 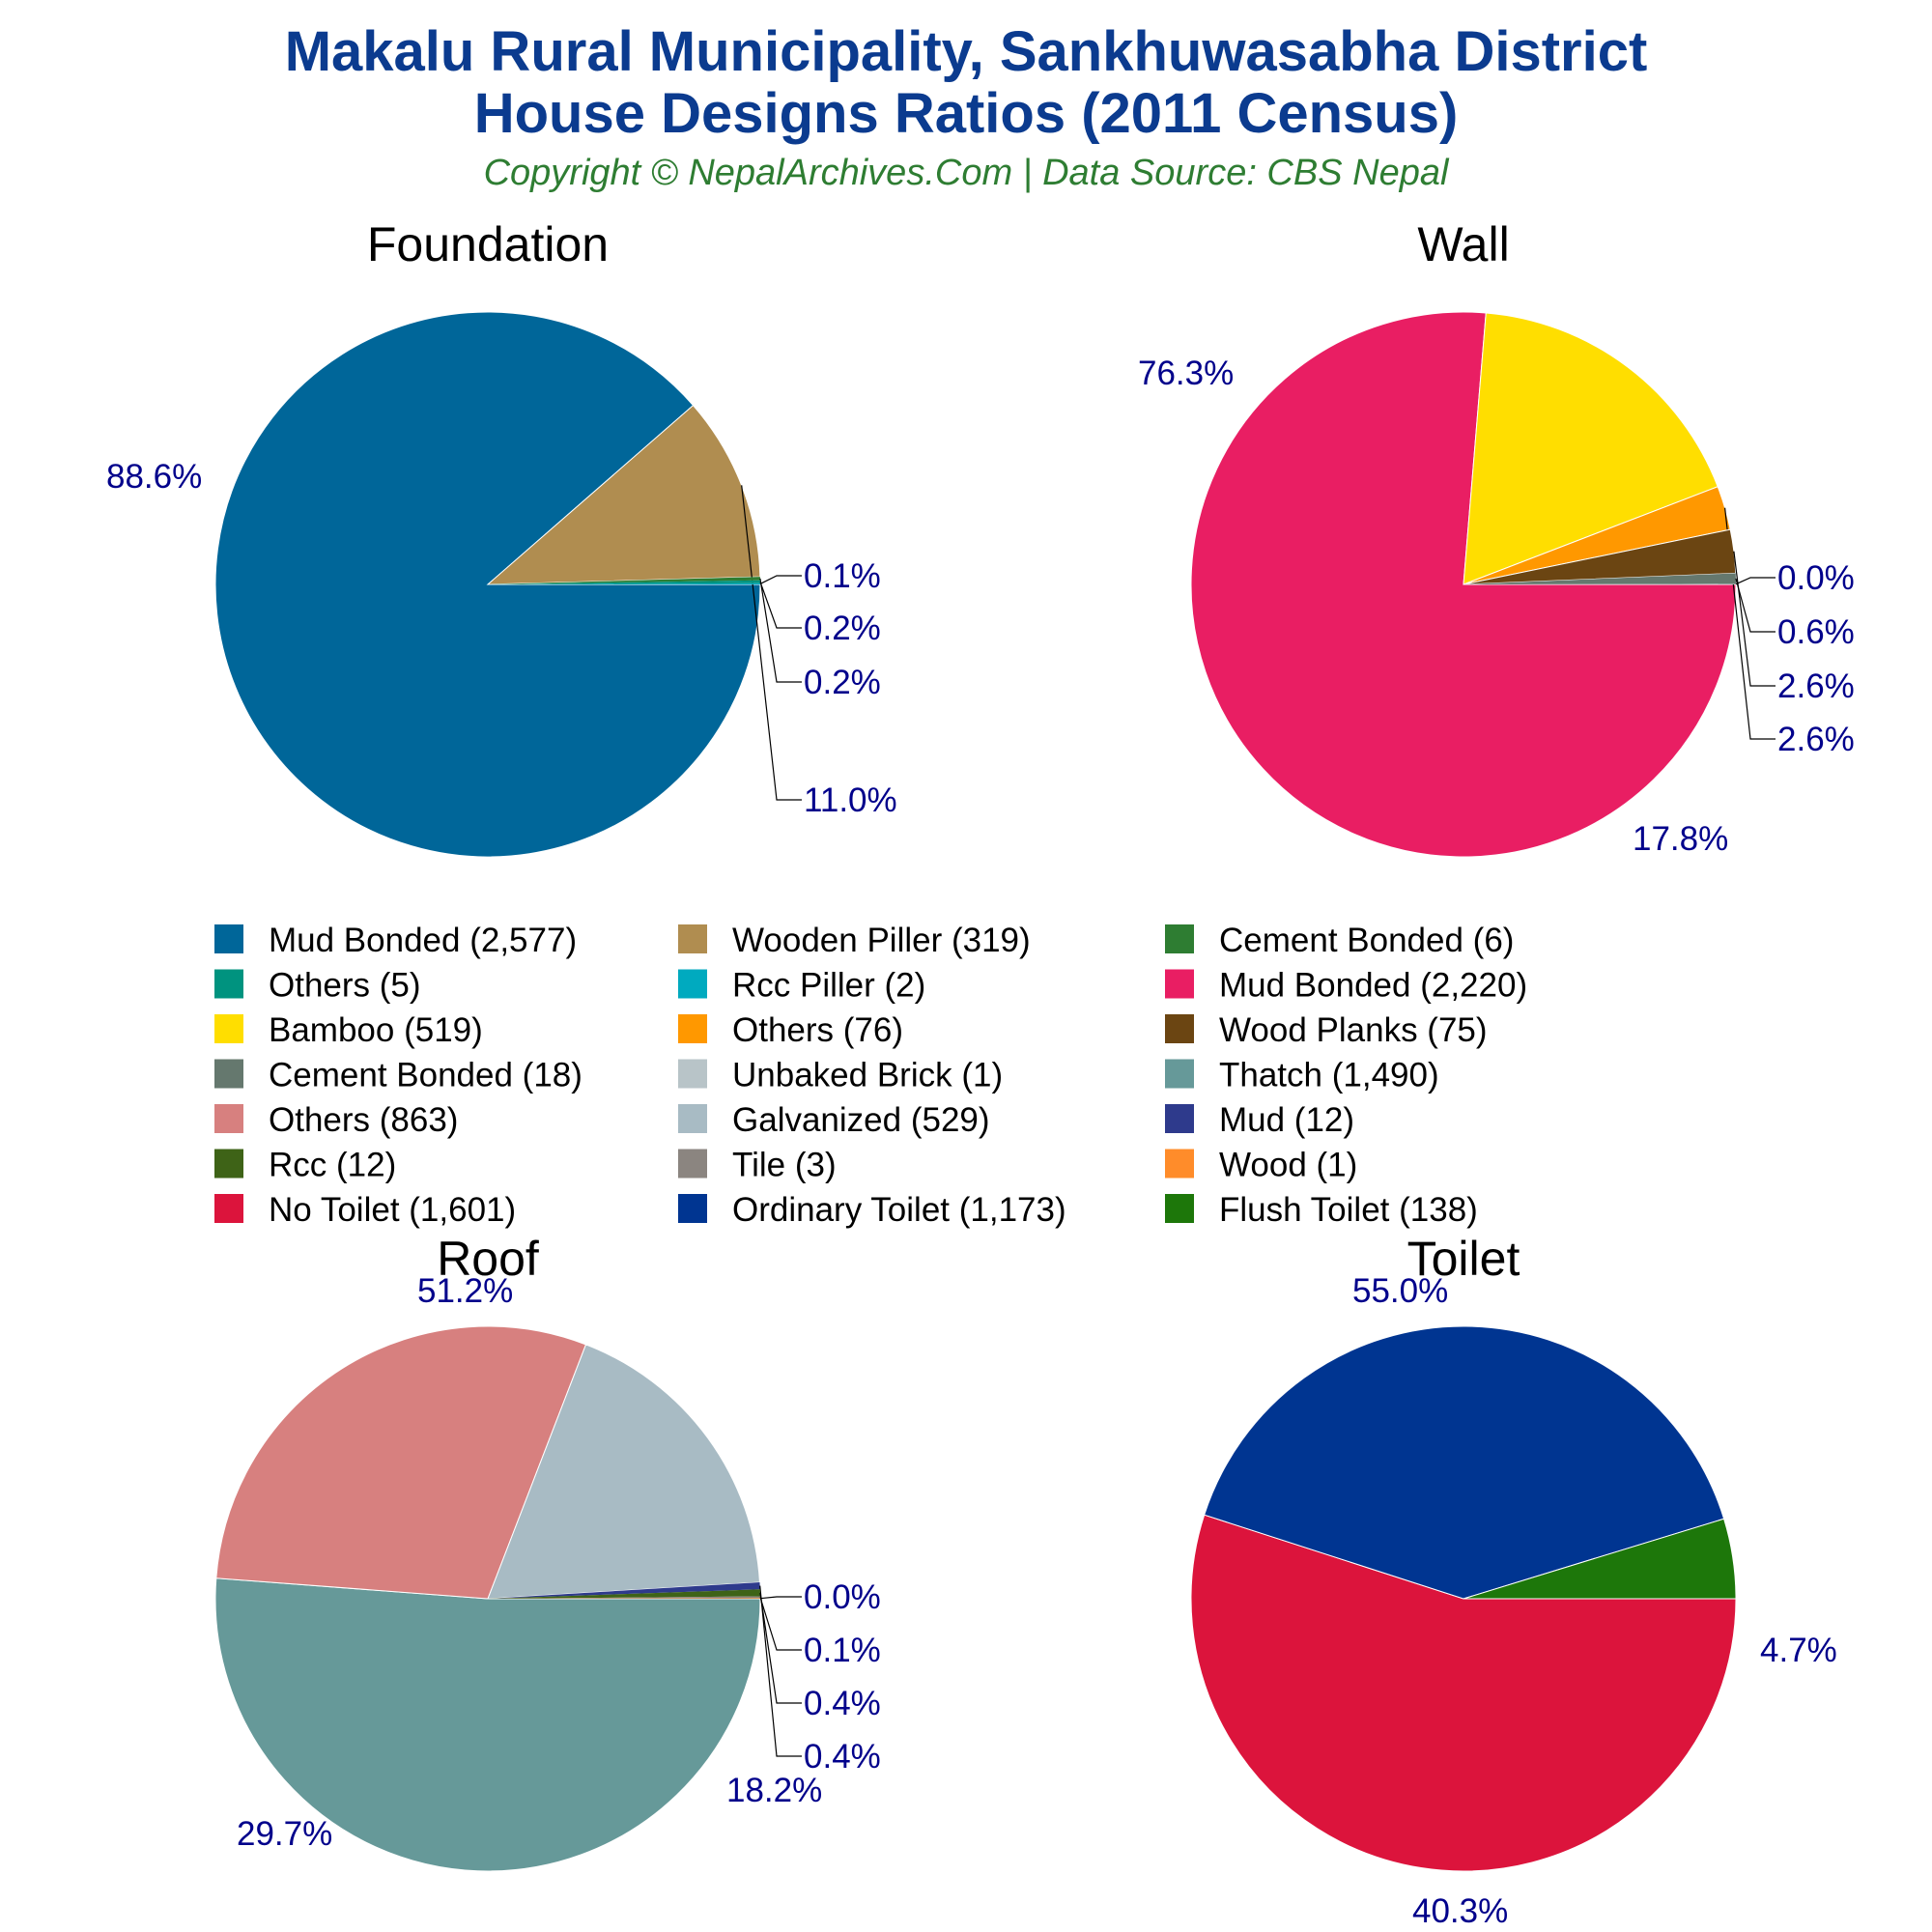 I want to click on pie-slice-tile, so click(x=624, y=1597).